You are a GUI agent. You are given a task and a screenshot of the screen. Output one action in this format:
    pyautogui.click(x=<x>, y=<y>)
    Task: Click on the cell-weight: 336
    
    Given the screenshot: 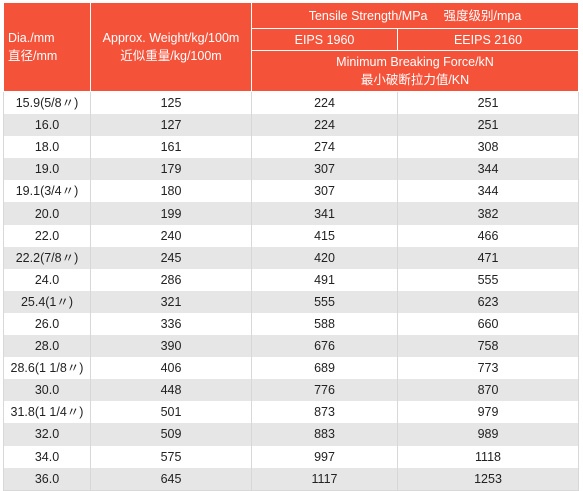 What is the action you would take?
    pyautogui.click(x=171, y=324)
    